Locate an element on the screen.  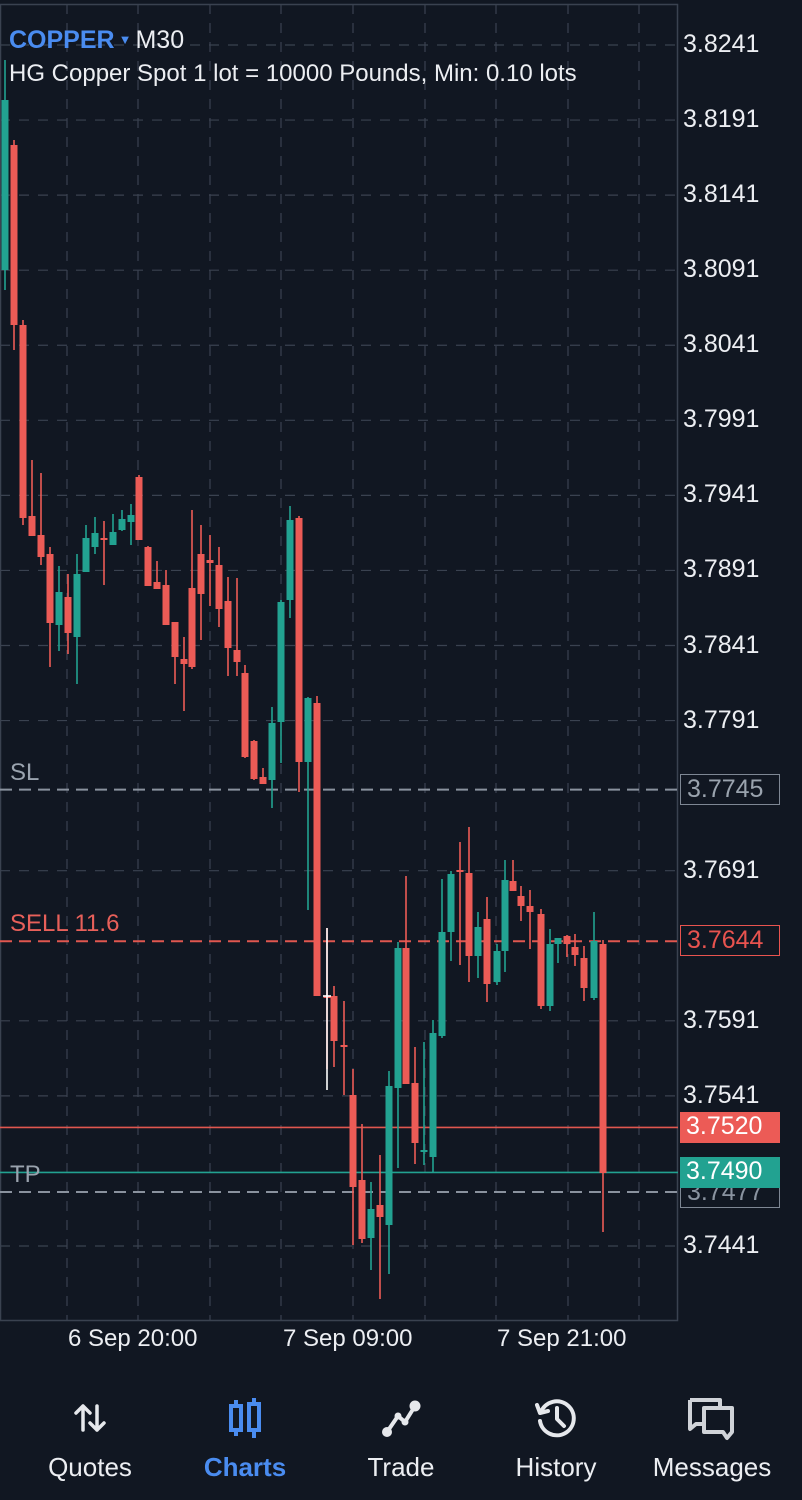
nav-history: History is located at coordinates (556, 1438).